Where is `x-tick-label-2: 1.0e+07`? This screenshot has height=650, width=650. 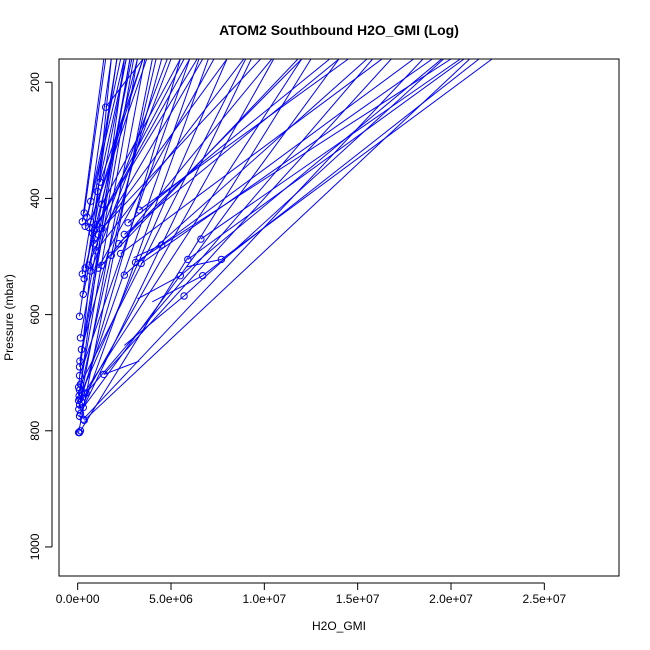 x-tick-label-2: 1.0e+07 is located at coordinates (264, 599).